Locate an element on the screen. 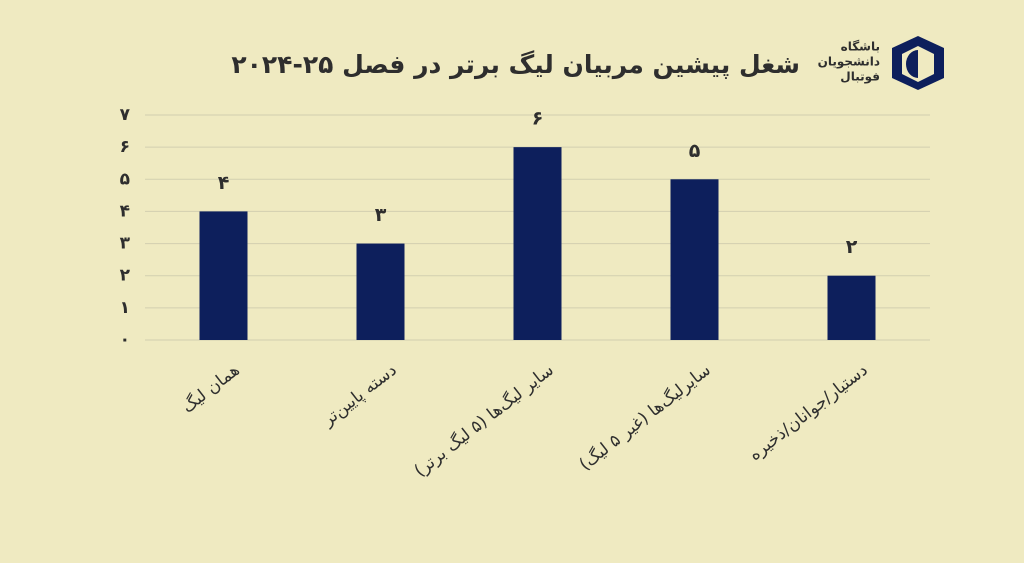  value-label: ۲ is located at coordinates (852, 247).